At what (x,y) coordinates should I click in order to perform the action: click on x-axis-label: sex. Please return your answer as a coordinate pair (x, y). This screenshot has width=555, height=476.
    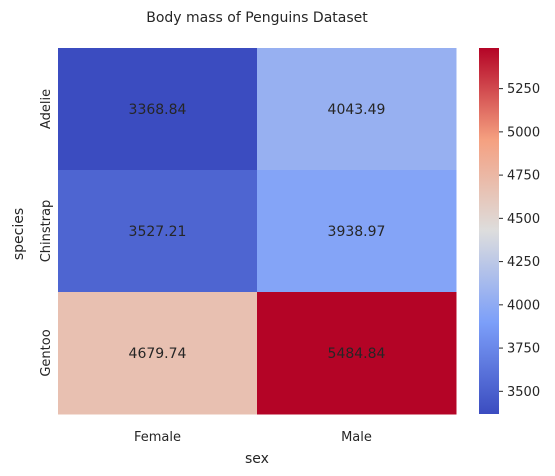
    Looking at the image, I should click on (257, 459).